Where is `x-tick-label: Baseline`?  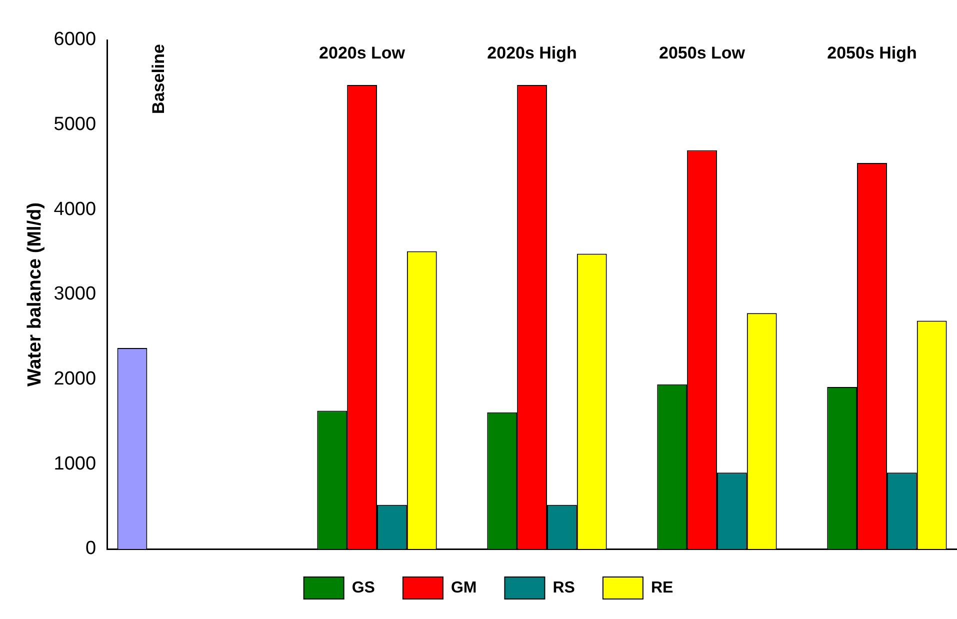
x-tick-label: Baseline is located at coordinates (158, 79).